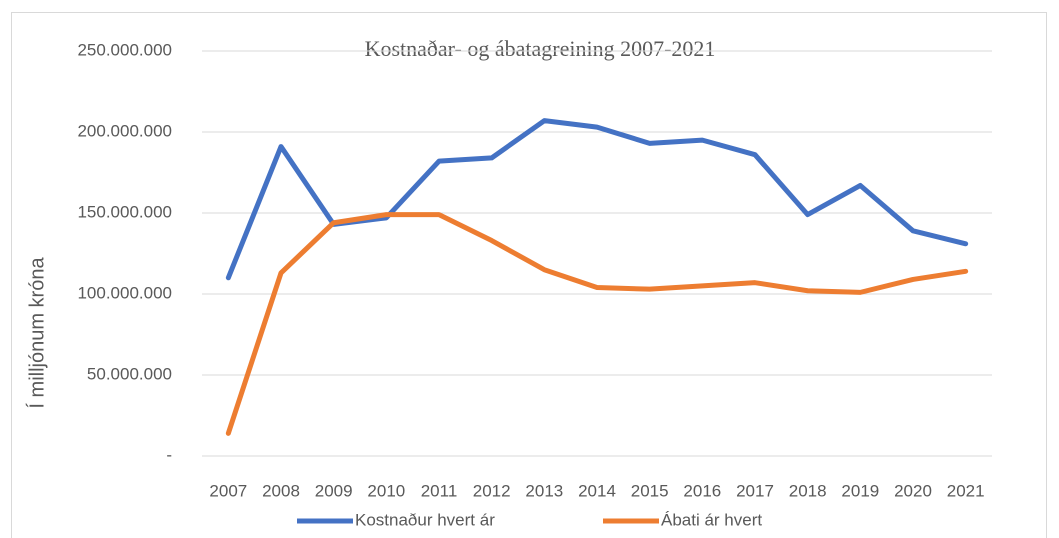 This screenshot has width=1059, height=538. I want to click on x-tick-label: 2015, so click(650, 490).